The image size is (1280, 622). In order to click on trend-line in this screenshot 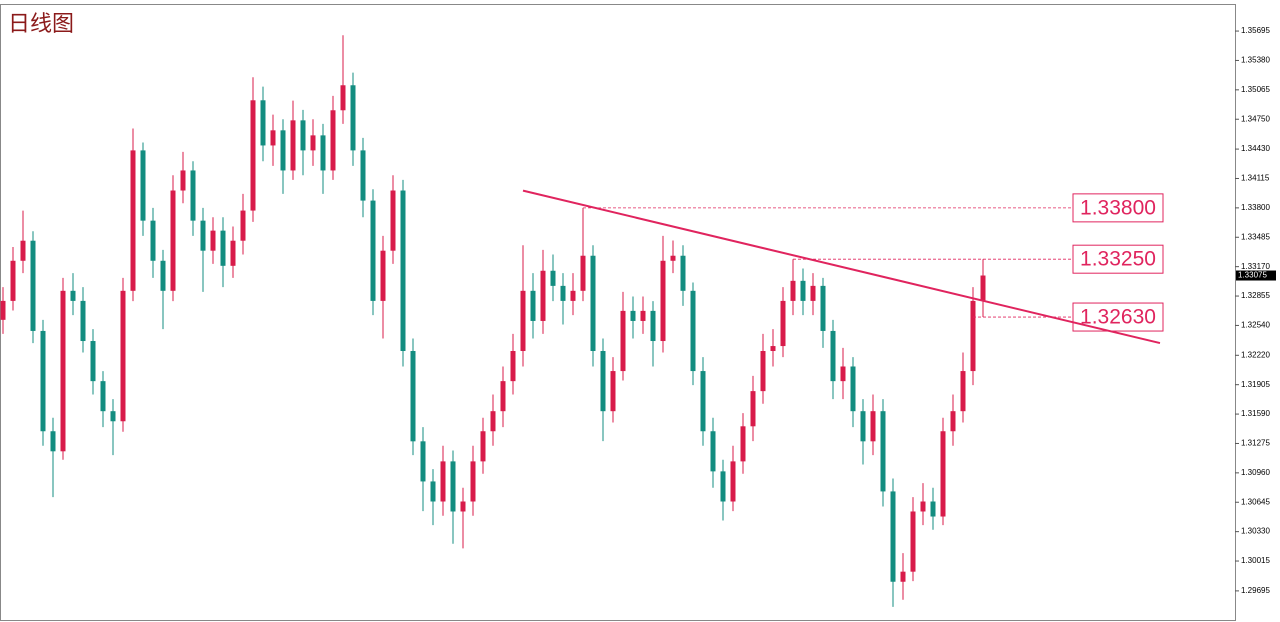, I will do `click(841, 267)`.